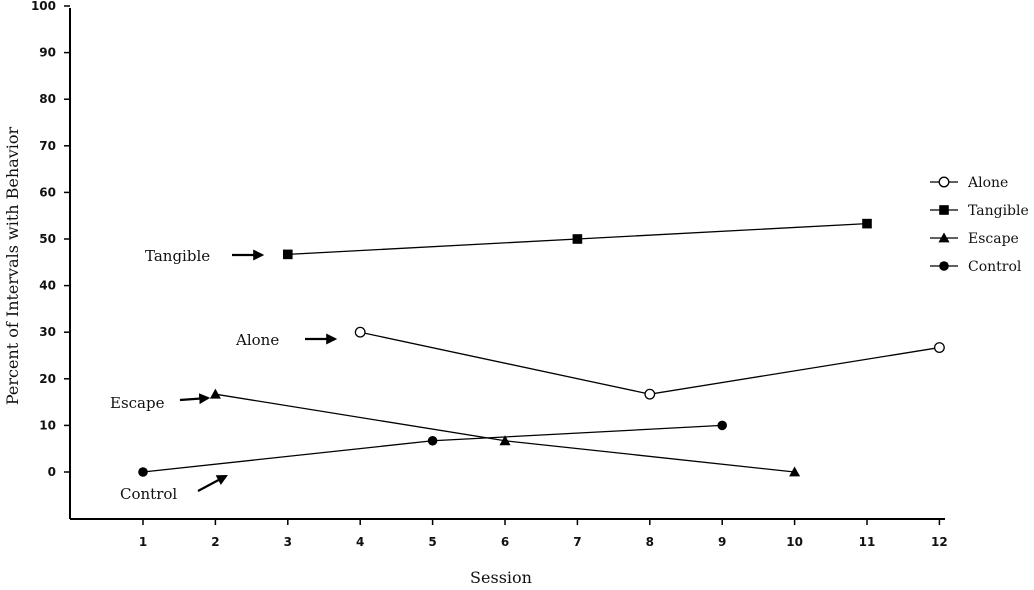  What do you see at coordinates (998, 211) in the screenshot?
I see `legend-label: Tangible` at bounding box center [998, 211].